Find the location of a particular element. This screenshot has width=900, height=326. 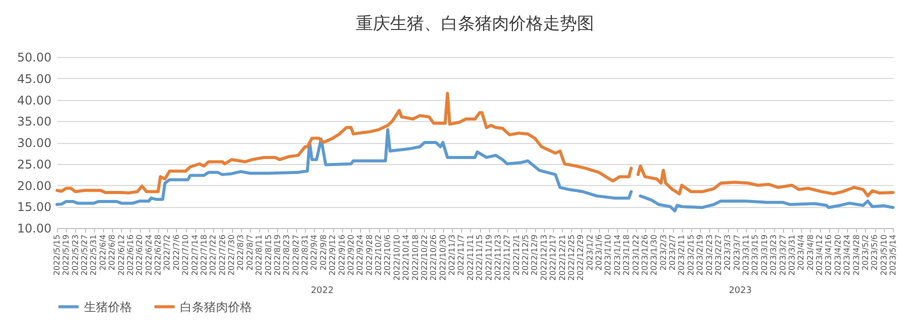

x-tick-label: 2022/8/23 is located at coordinates (287, 255).